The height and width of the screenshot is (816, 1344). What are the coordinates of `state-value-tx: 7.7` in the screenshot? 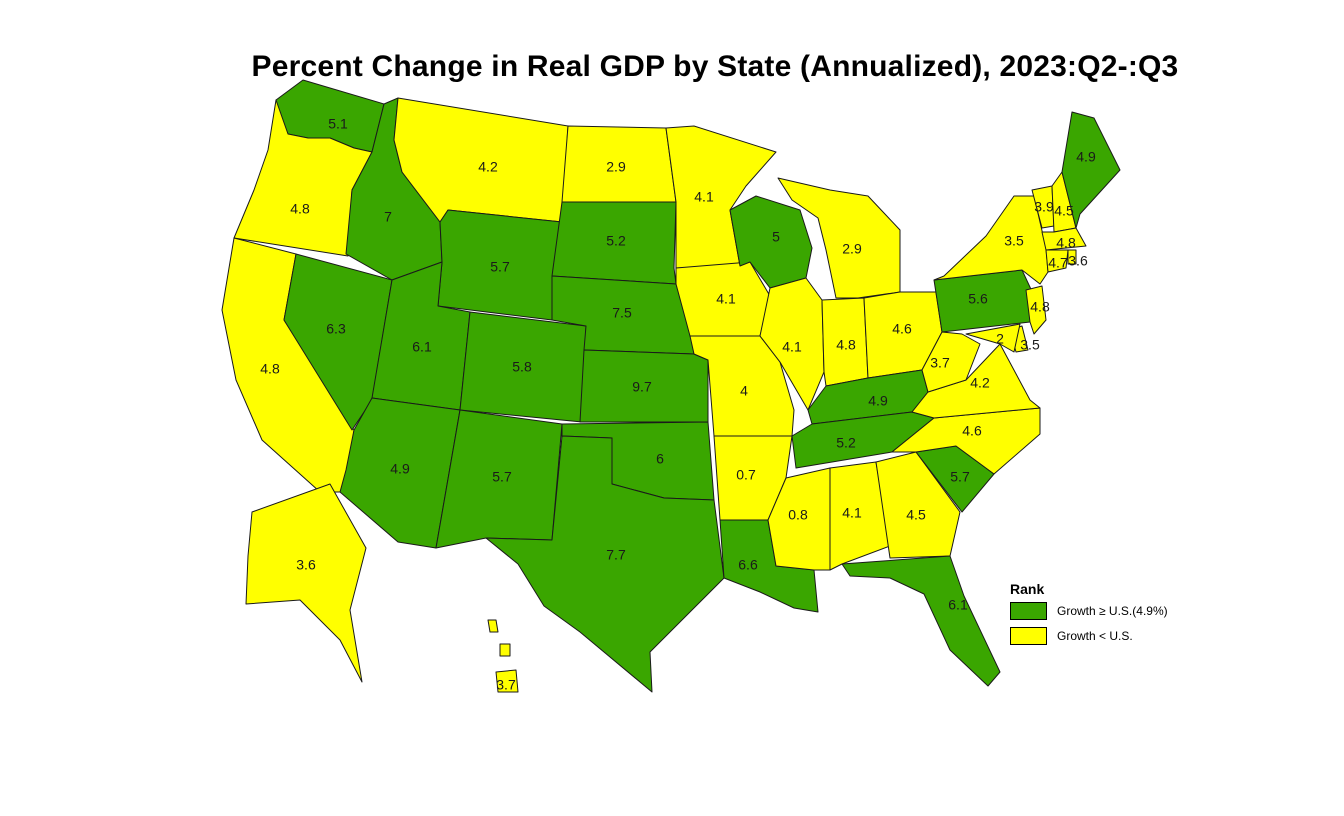 It's located at (616, 555).